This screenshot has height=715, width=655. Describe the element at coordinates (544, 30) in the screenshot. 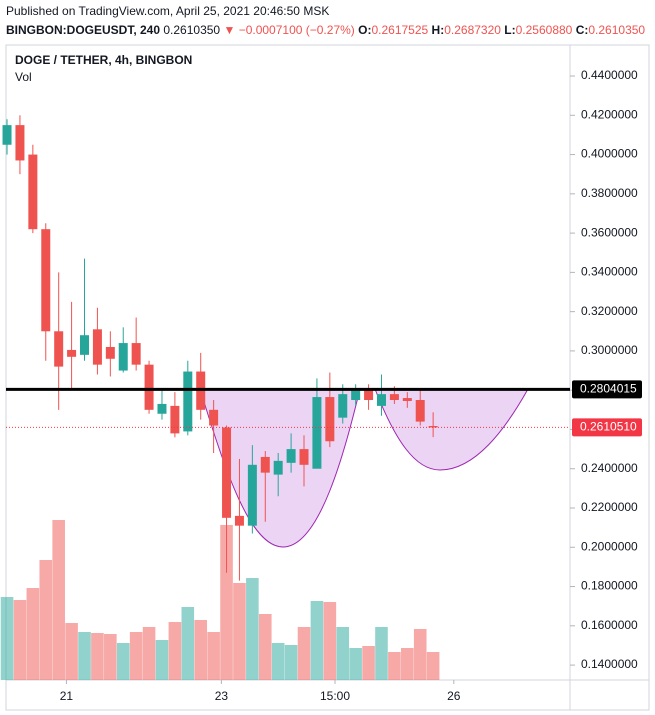

I see `low-value: 0.2560880` at that location.